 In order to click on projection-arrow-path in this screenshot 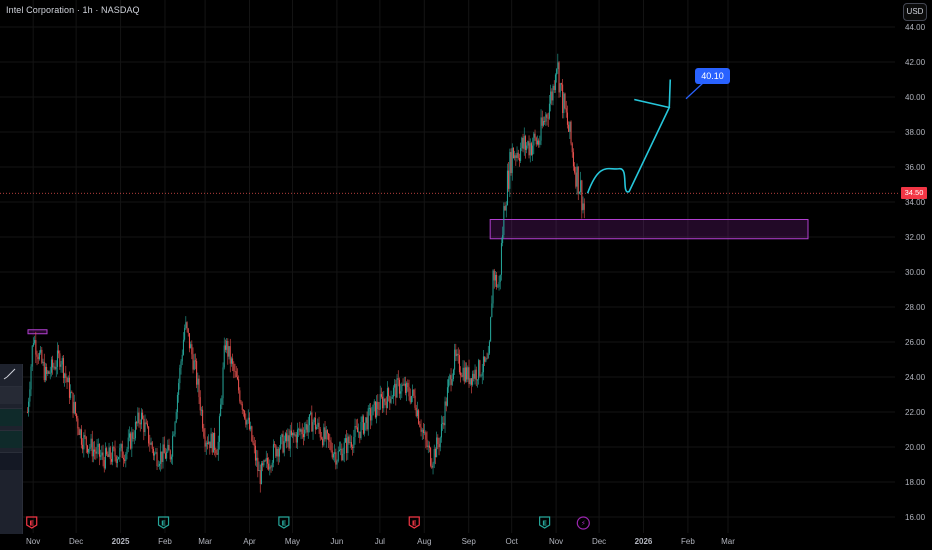, I will do `click(629, 136)`.